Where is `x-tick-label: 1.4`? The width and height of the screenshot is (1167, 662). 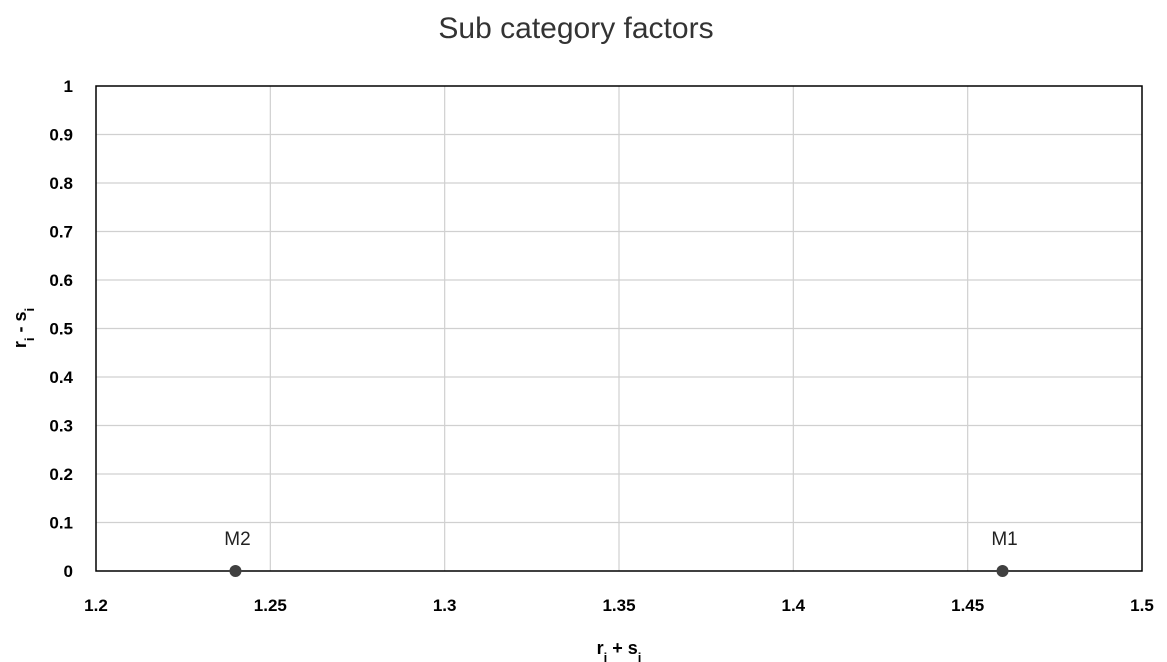
x-tick-label: 1.4 is located at coordinates (794, 605).